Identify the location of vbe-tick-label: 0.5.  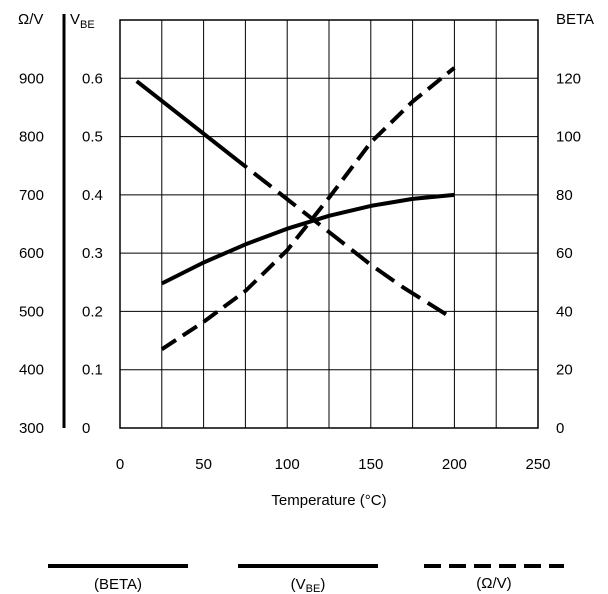
(92, 137).